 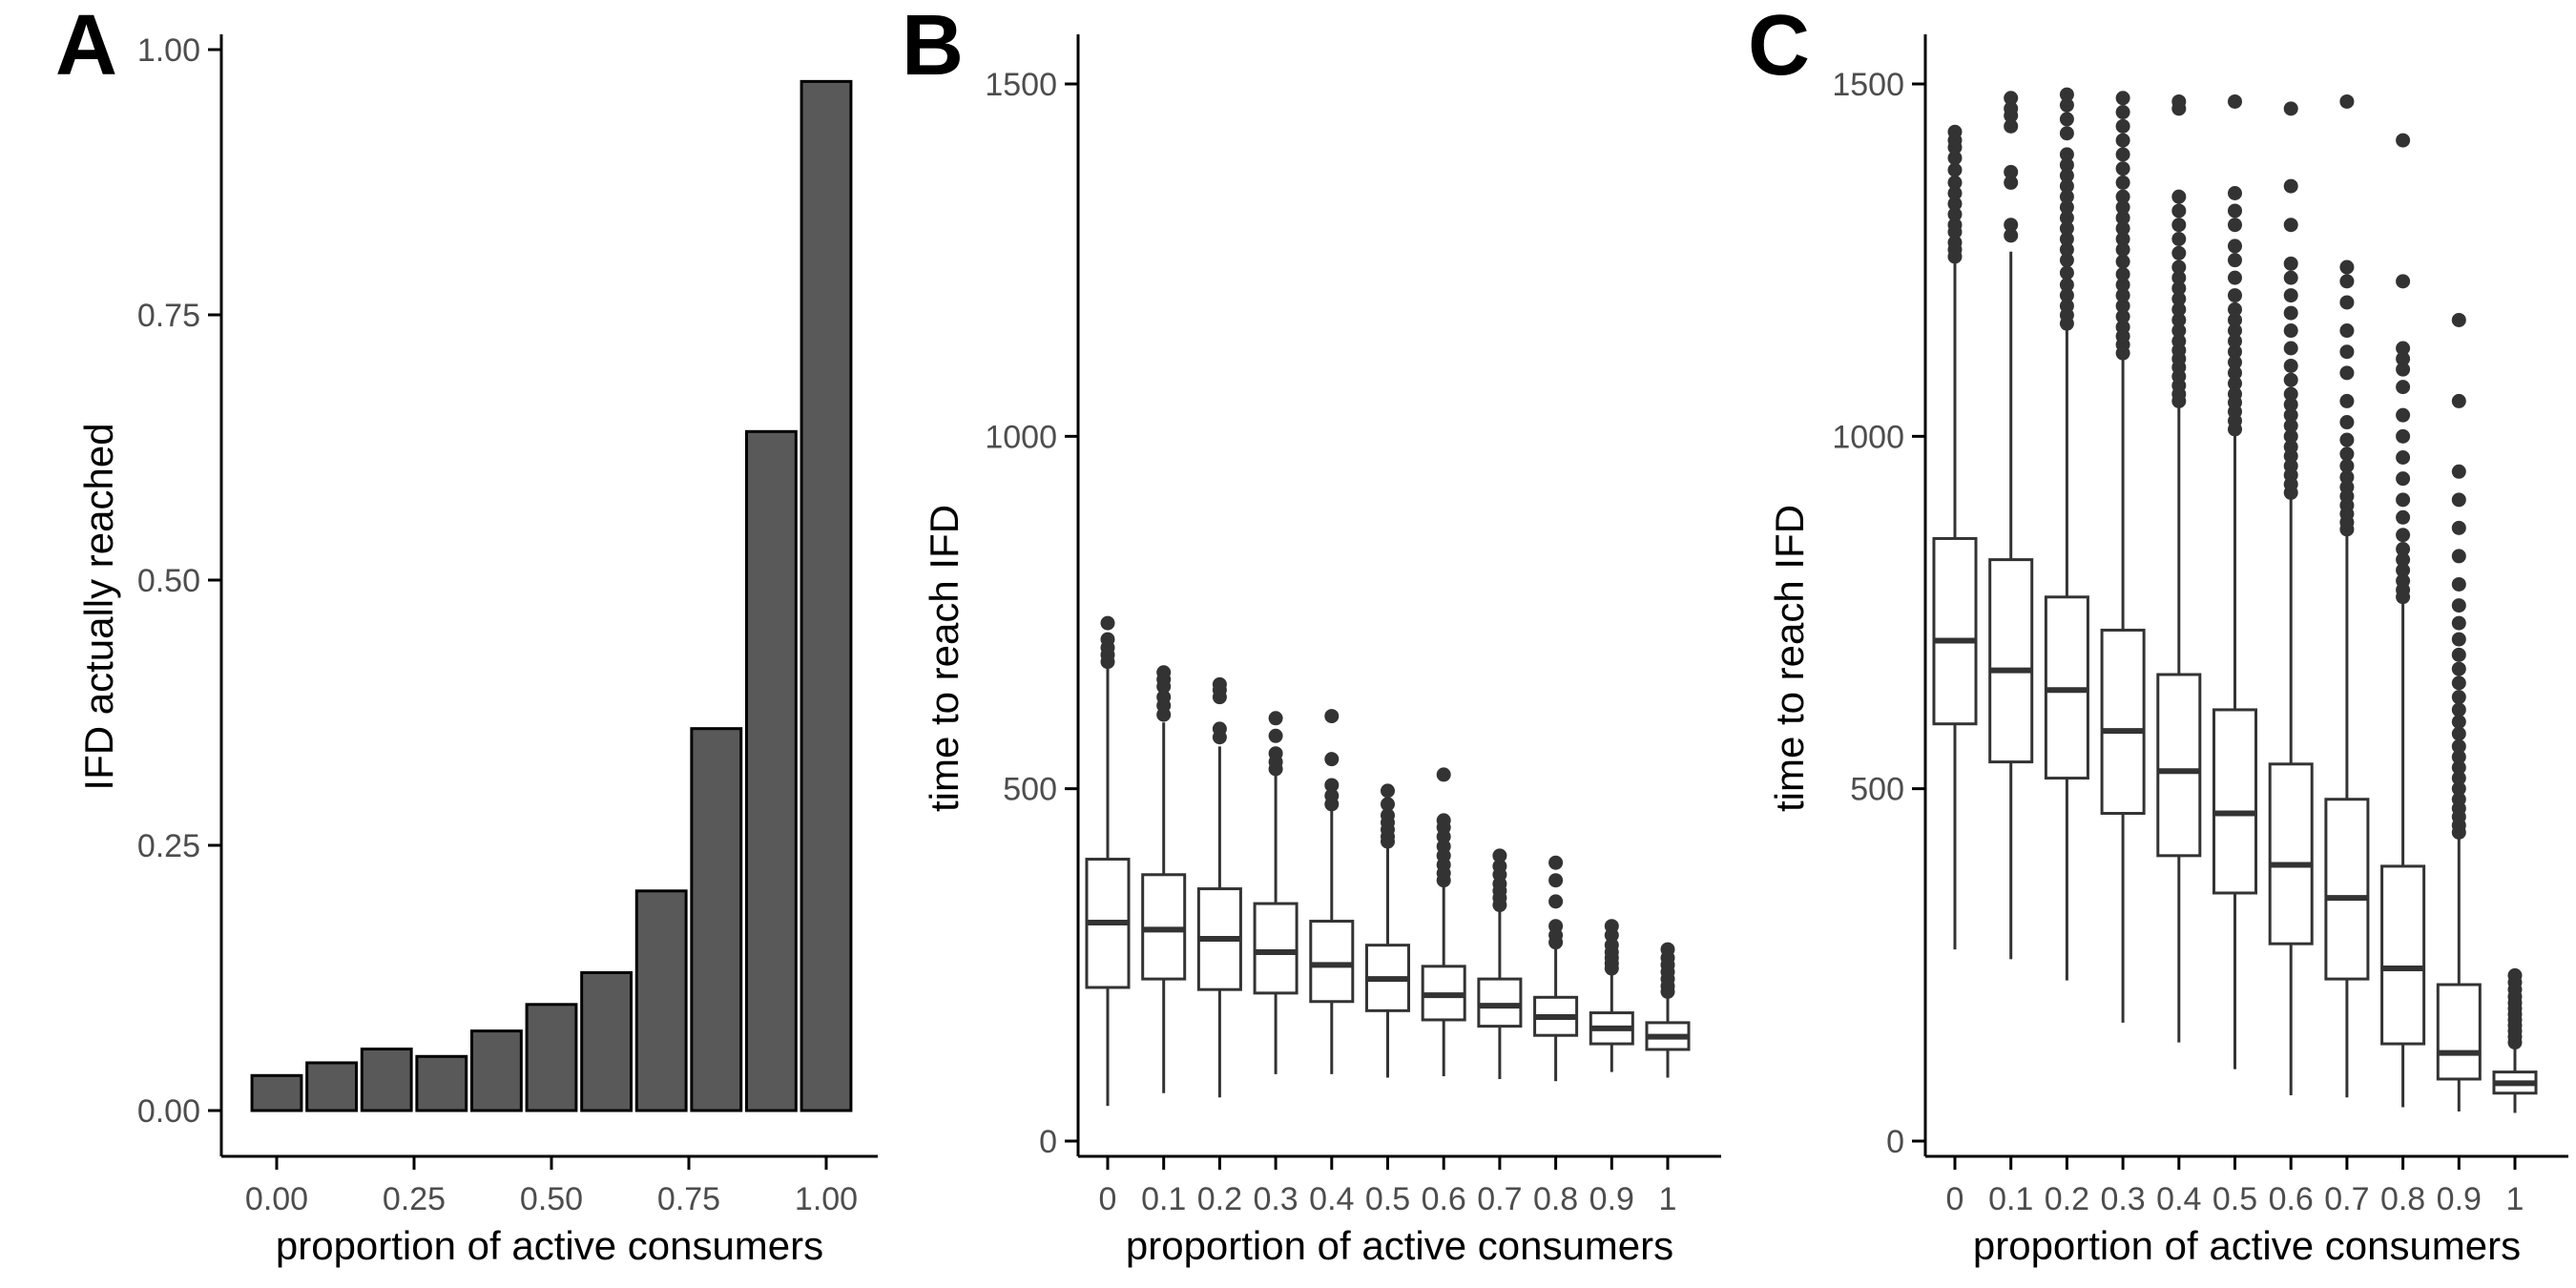 I want to click on panel-b-x-axis-title: proportion of active consumers, so click(x=1399, y=1245).